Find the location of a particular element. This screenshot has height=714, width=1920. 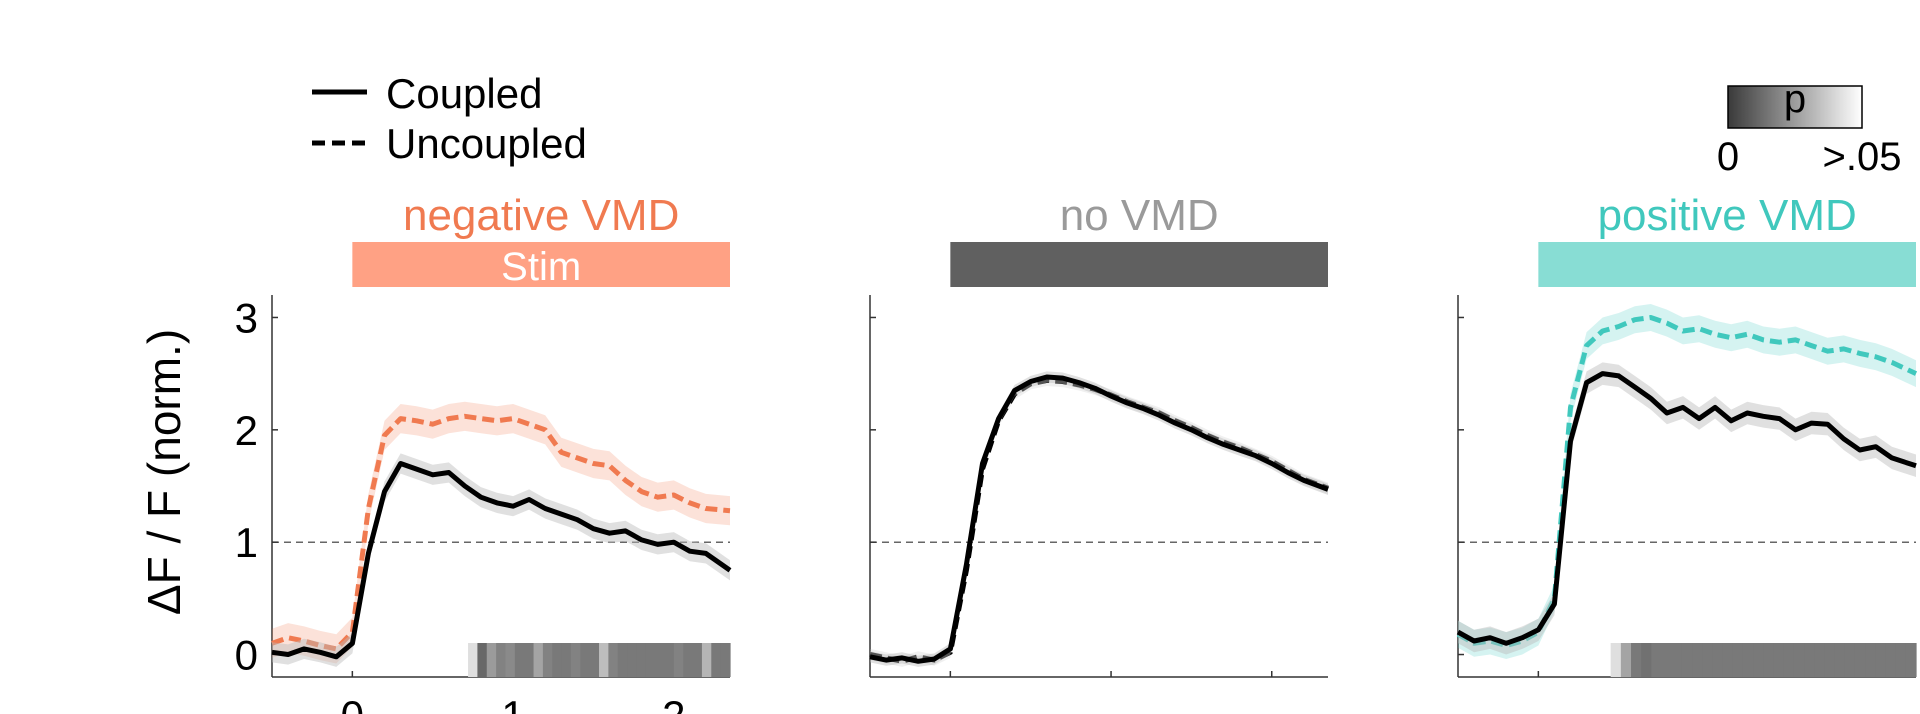

y-tick-label: 2 is located at coordinates (246, 430).